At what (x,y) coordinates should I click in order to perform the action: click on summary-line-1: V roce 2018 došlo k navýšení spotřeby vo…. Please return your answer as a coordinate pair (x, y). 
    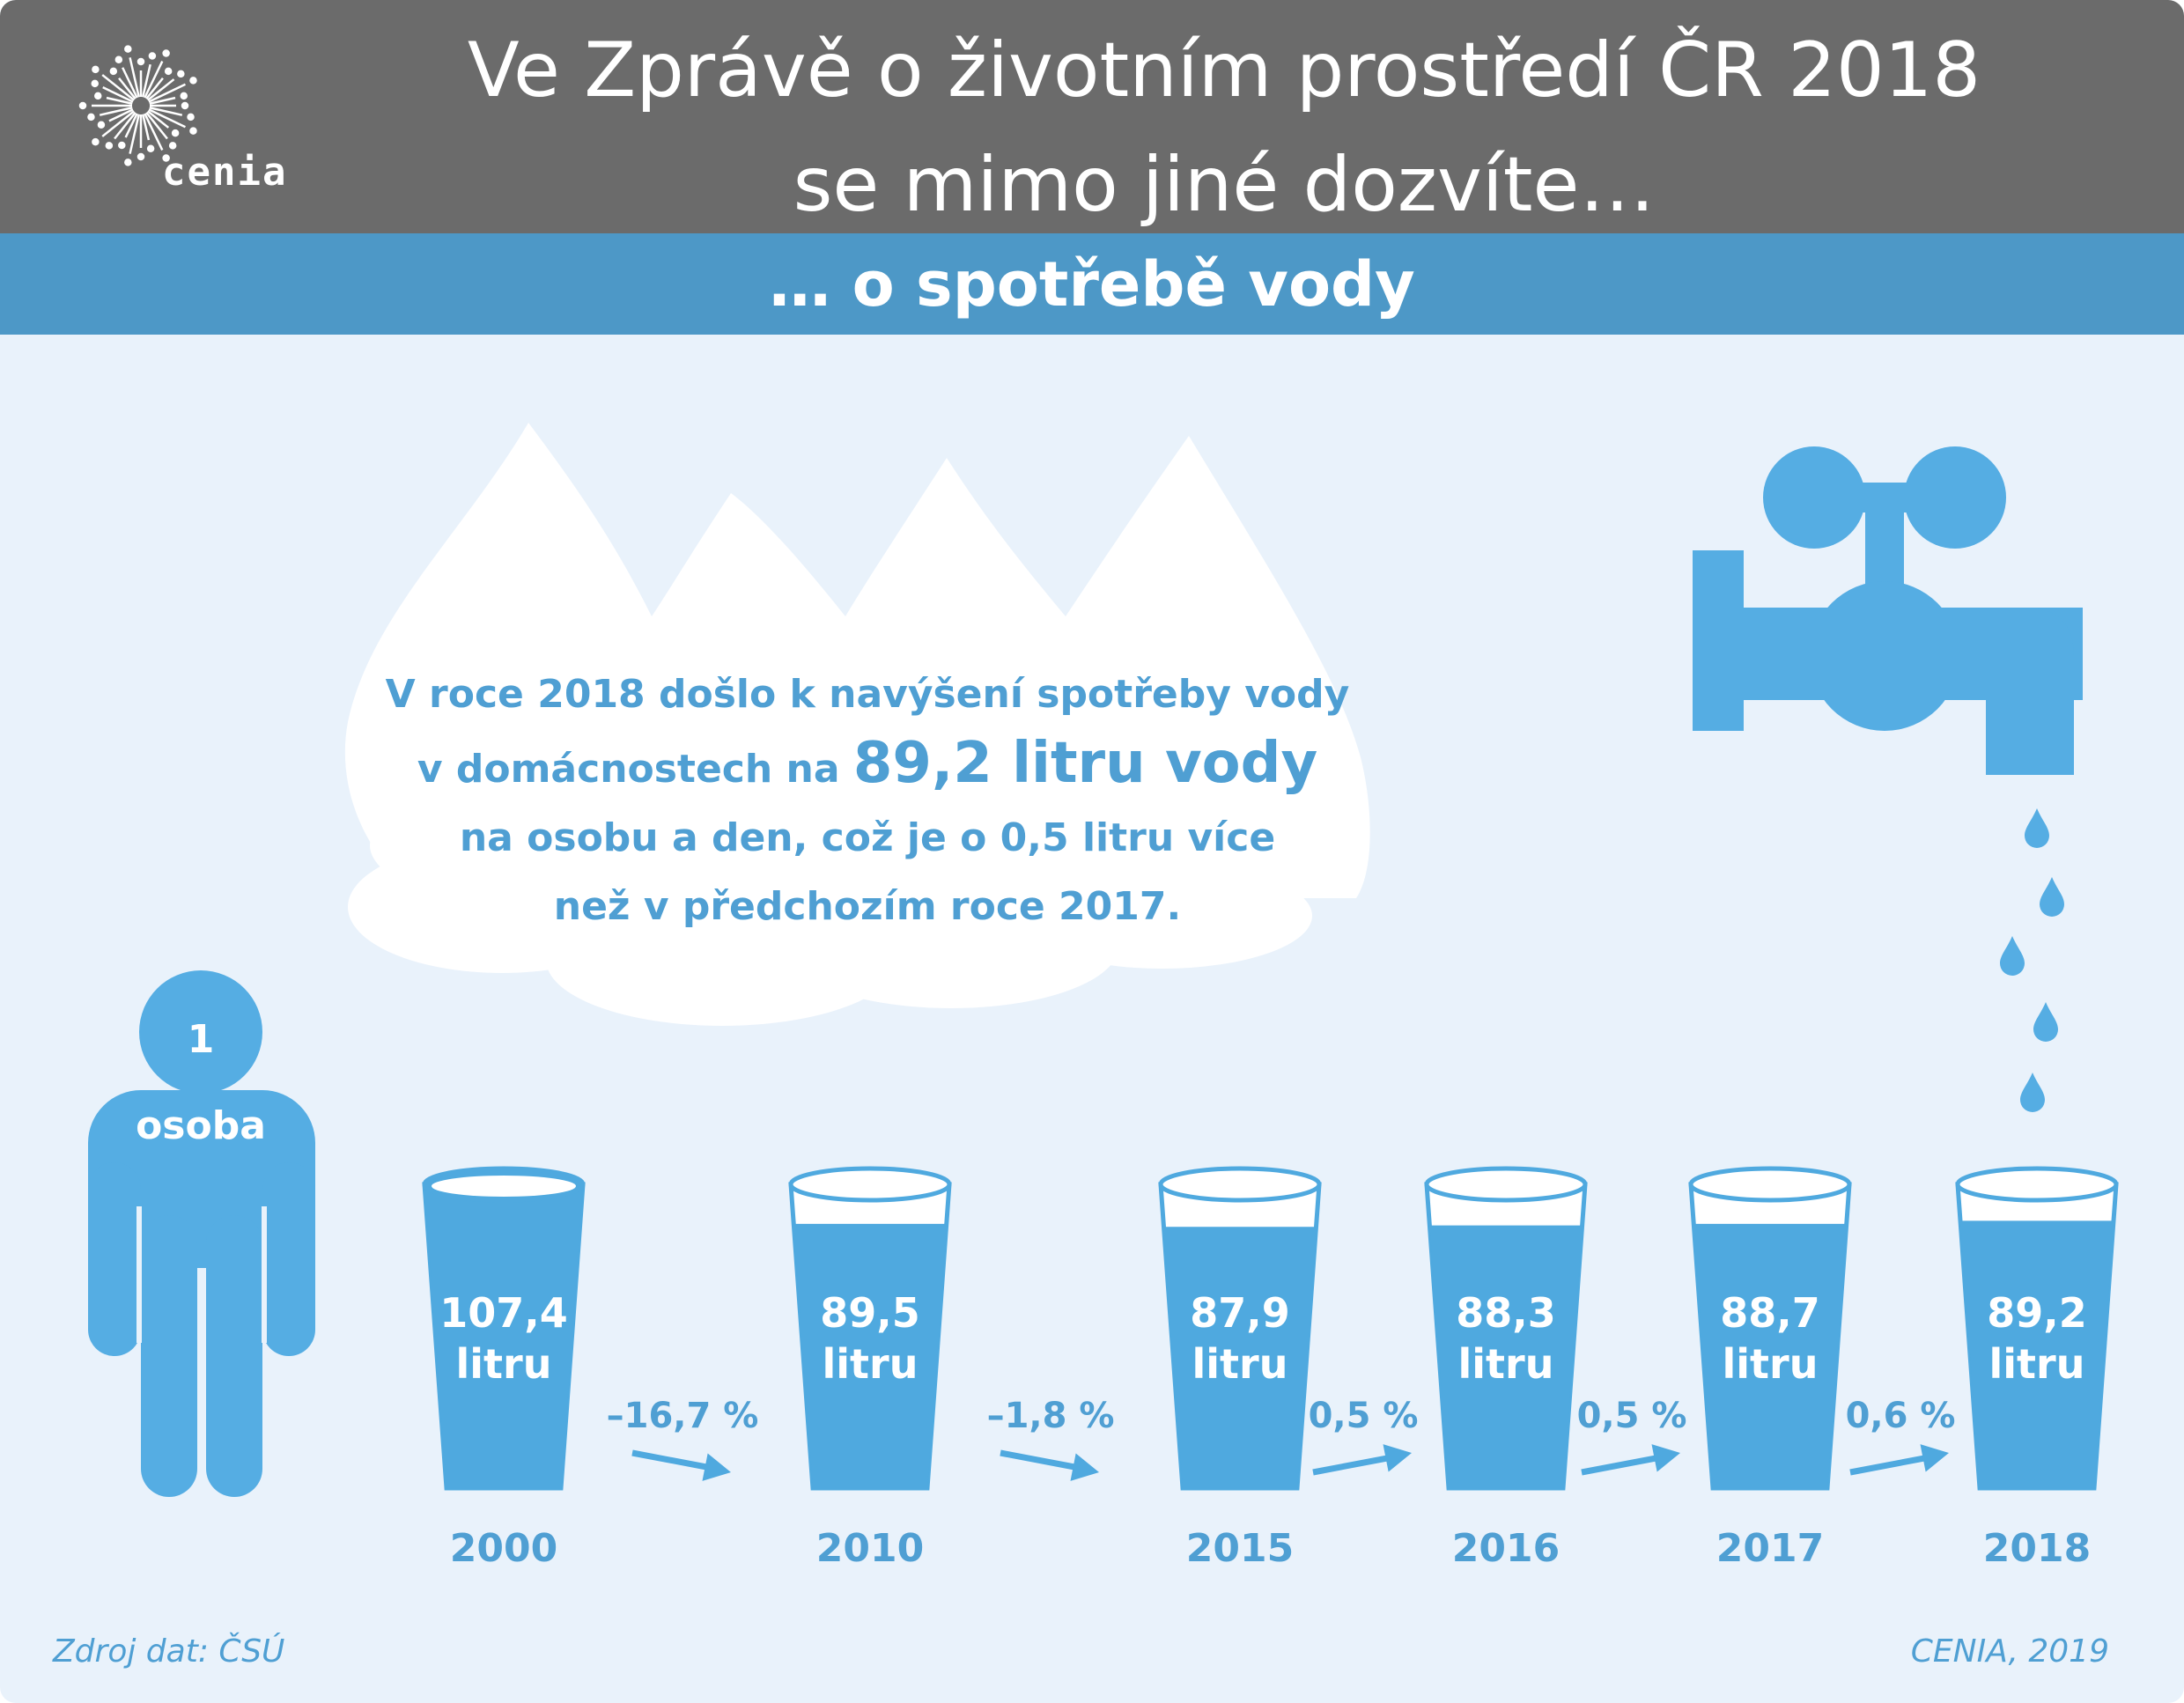
    Looking at the image, I should click on (867, 694).